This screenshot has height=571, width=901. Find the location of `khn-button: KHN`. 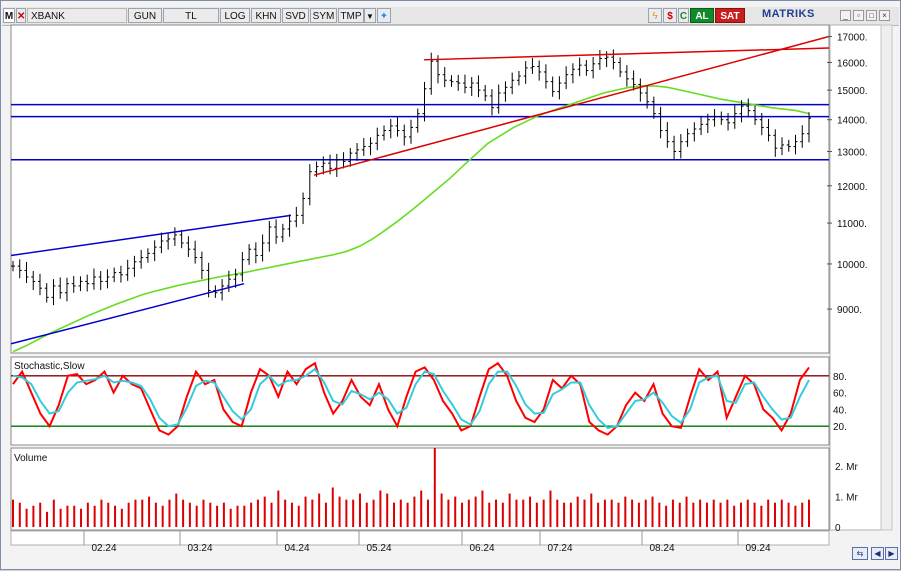

khn-button: KHN is located at coordinates (266, 15).